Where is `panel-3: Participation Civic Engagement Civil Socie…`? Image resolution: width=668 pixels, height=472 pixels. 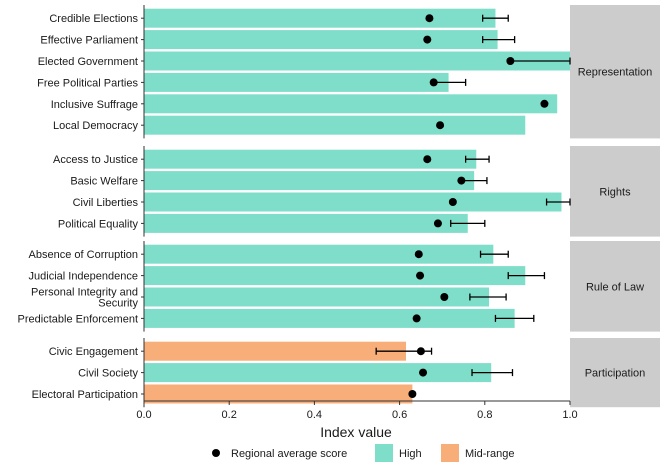 panel-3: Participation Civic Engagement Civil Socie… is located at coordinates (346, 373).